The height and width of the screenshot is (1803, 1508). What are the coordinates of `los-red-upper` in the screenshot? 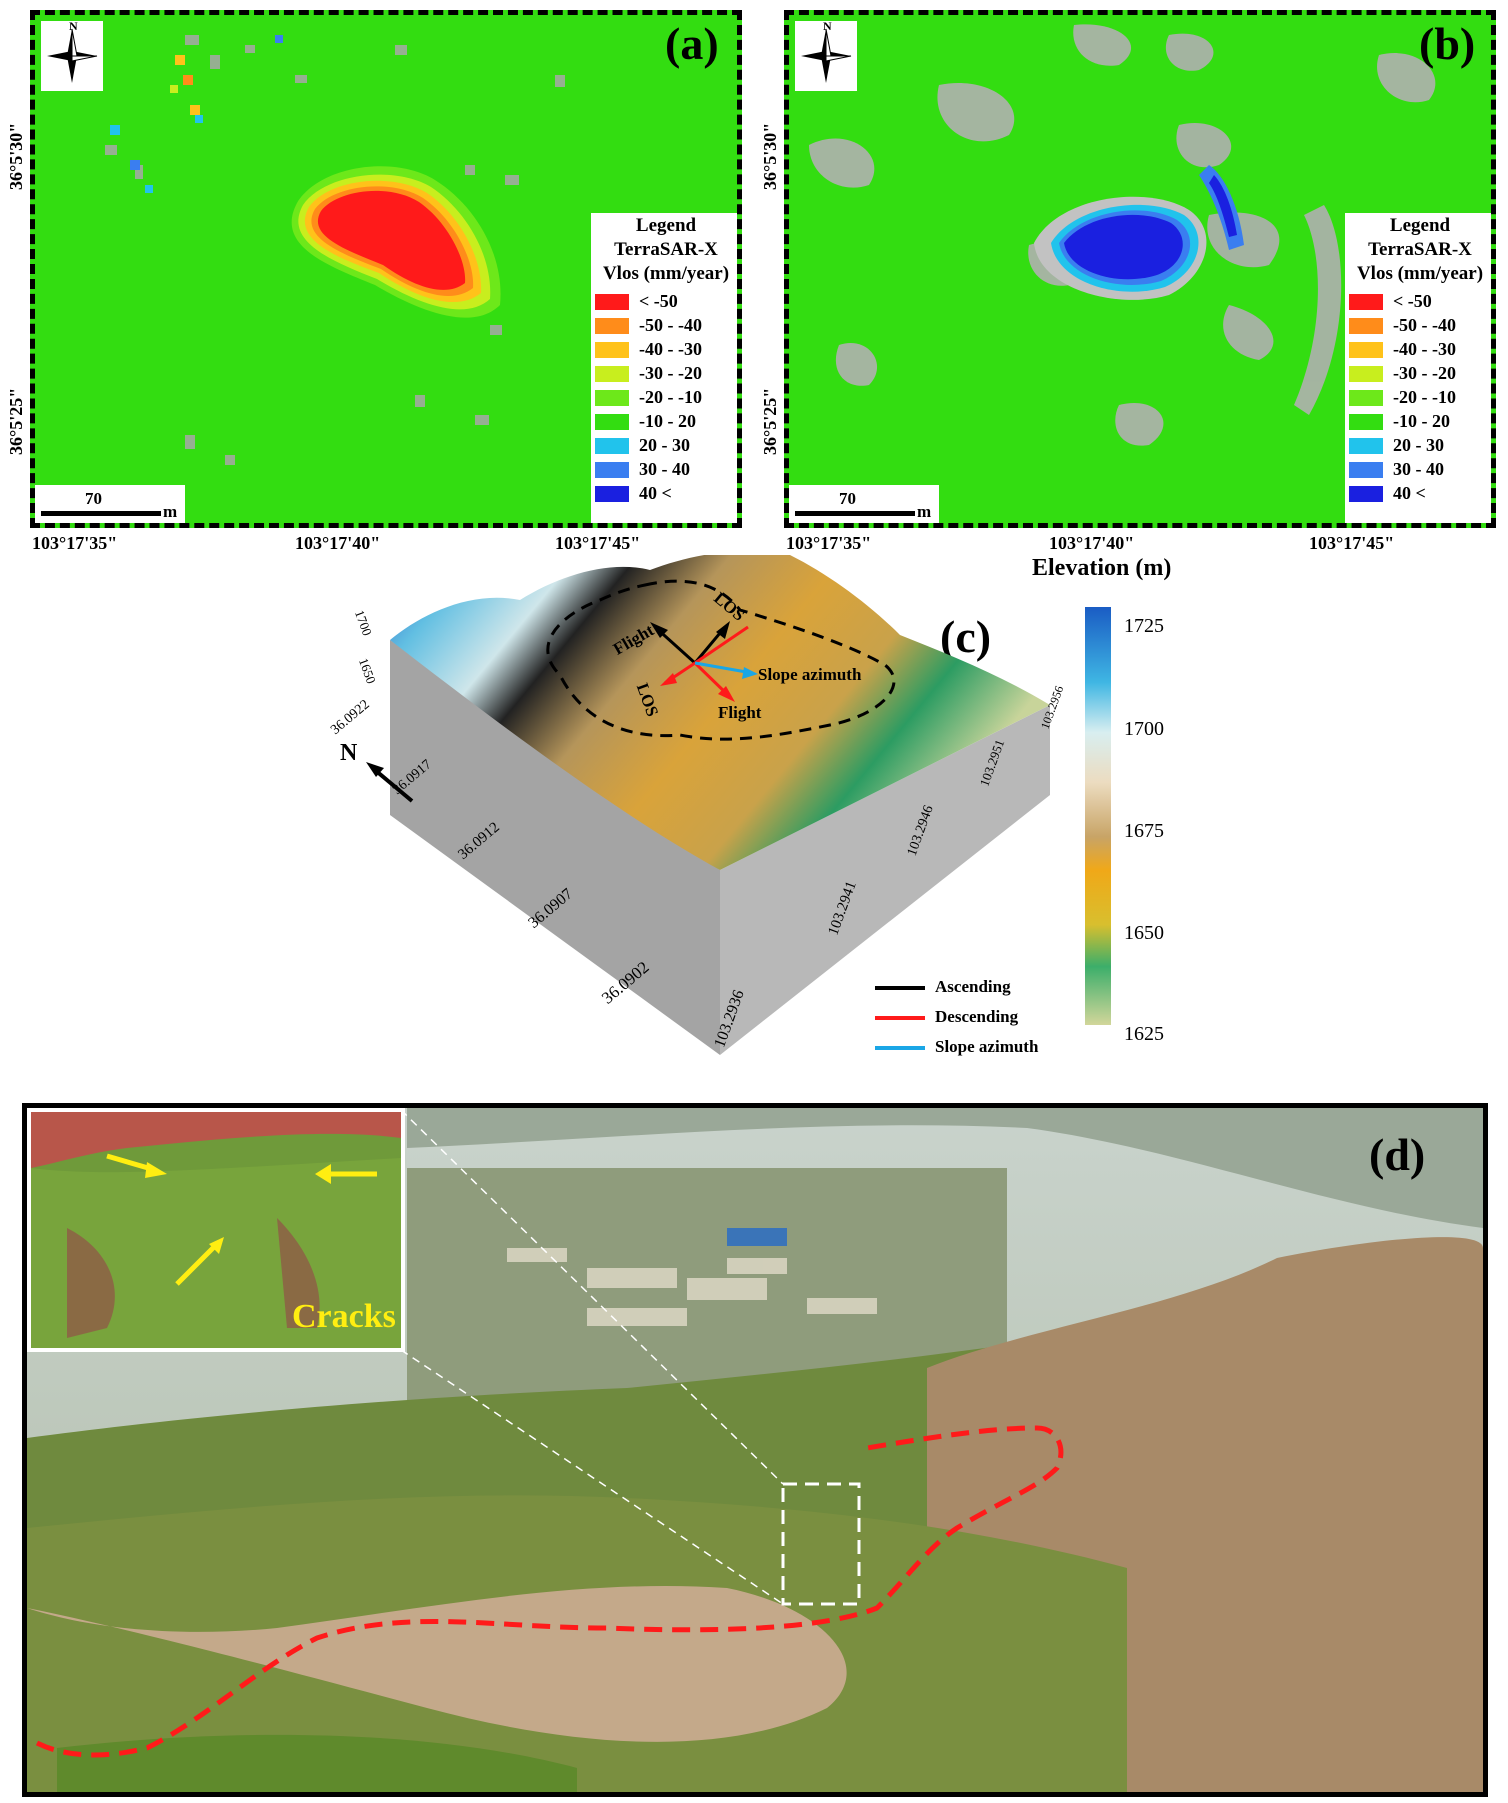 It's located at (721, 645).